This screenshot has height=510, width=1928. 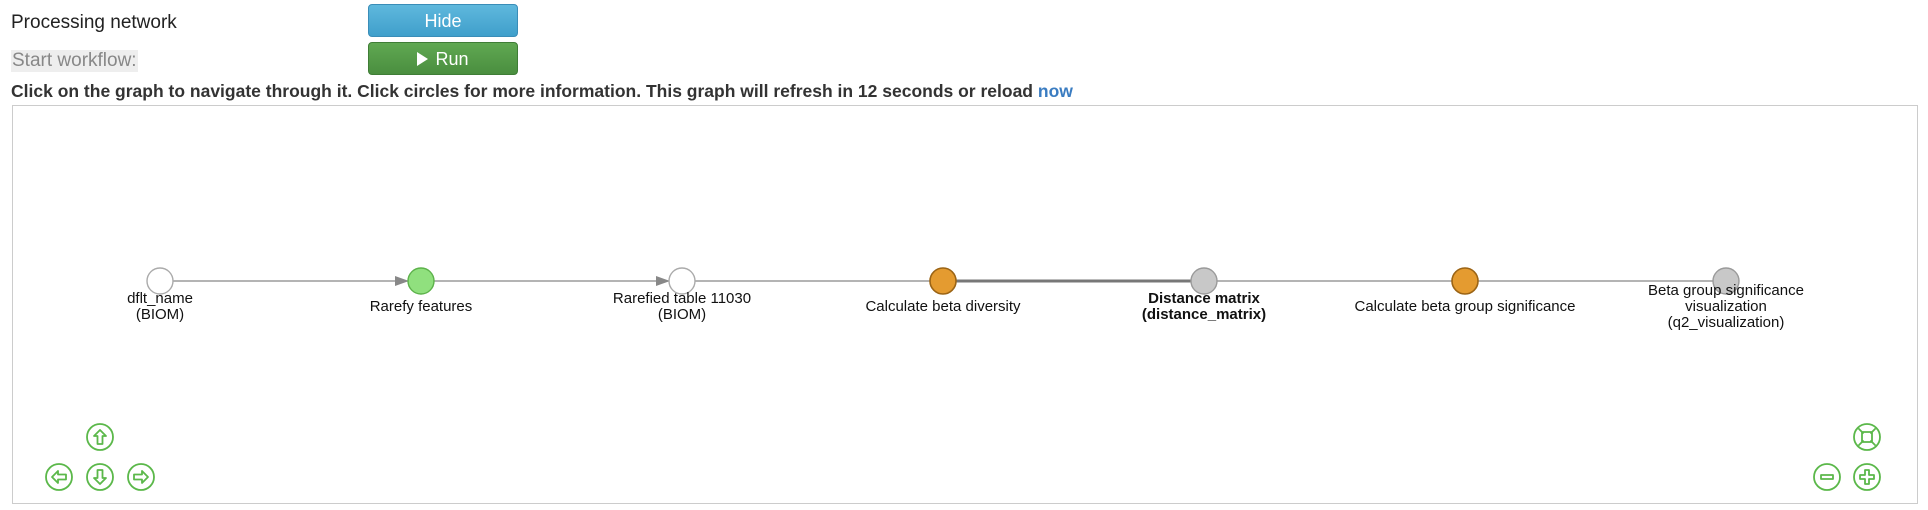 I want to click on node-beta-group-significance-visualization, so click(x=1726, y=281).